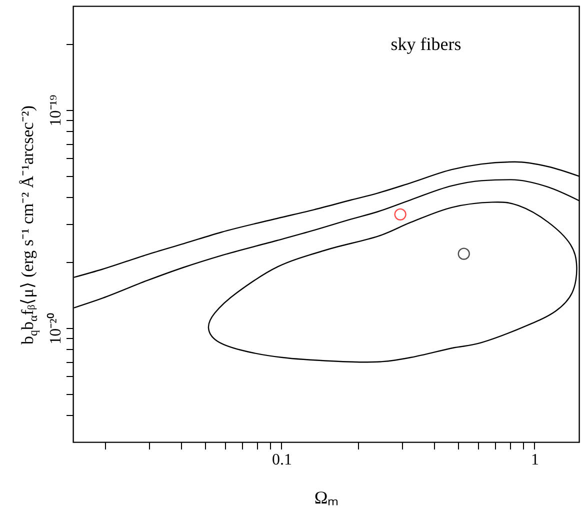  I want to click on y-tick-label: 10⁻¹⁹, so click(56, 110).